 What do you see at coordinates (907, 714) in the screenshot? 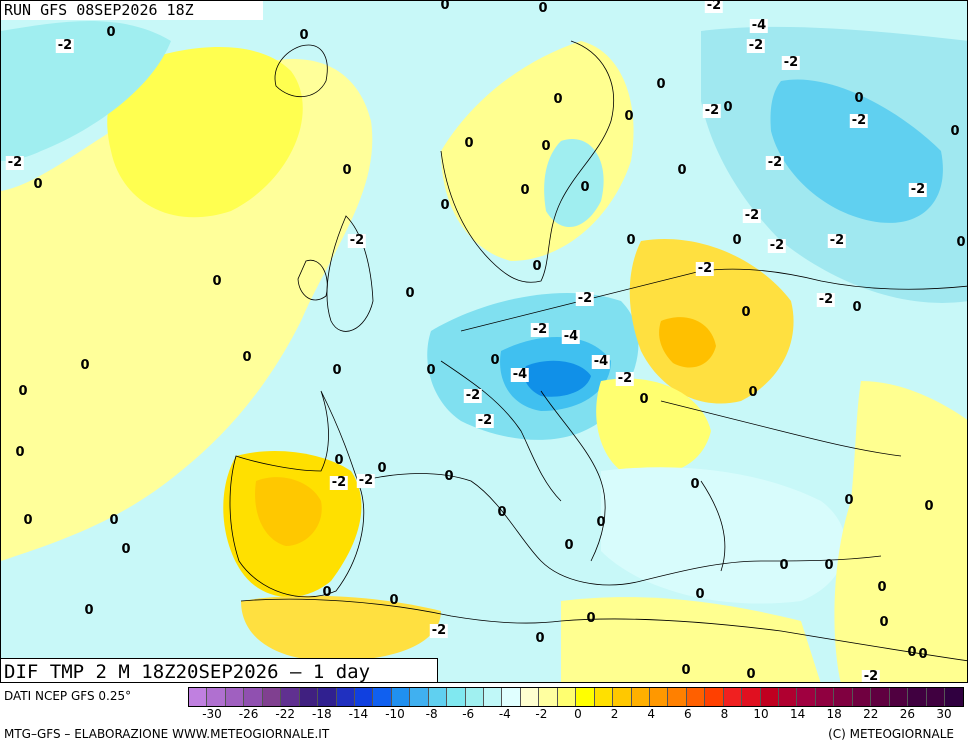
I see `color-scale-tick-label: 26` at bounding box center [907, 714].